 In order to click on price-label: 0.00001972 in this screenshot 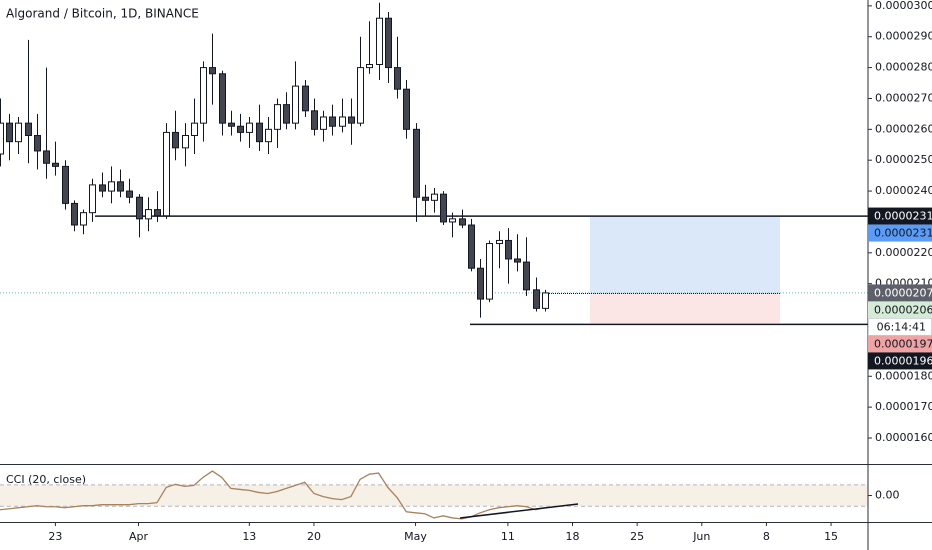, I will do `click(903, 343)`.